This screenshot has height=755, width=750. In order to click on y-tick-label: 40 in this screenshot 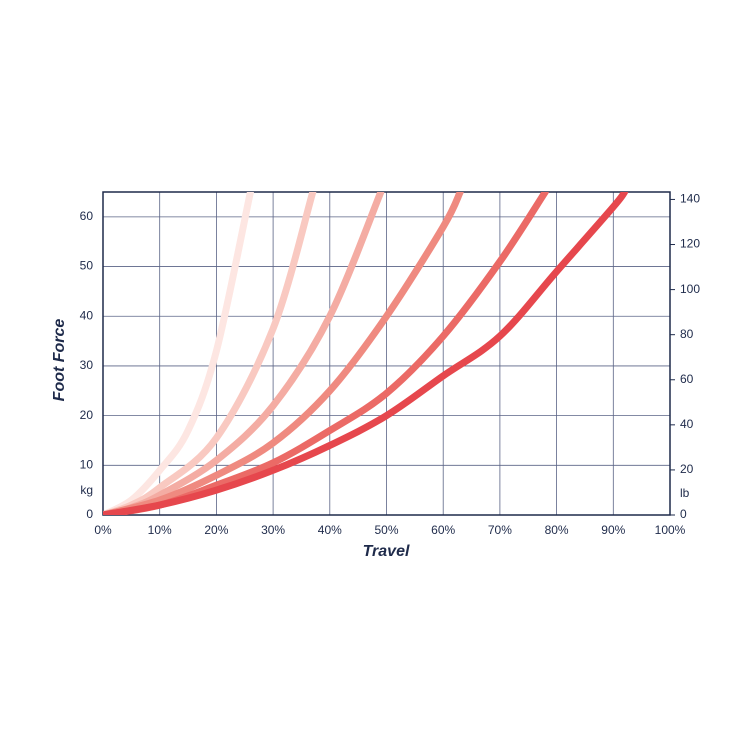, I will do `click(87, 315)`.